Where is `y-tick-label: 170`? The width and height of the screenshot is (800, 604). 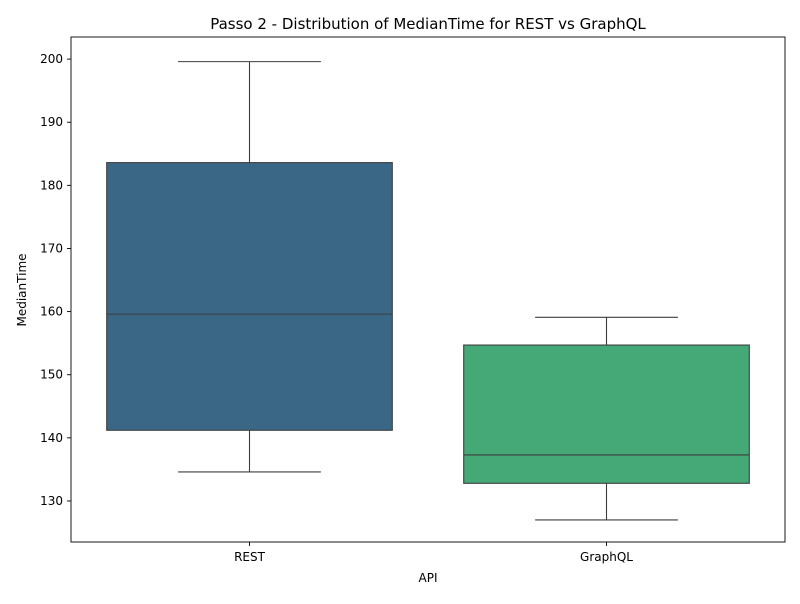
y-tick-label: 170 is located at coordinates (51, 248).